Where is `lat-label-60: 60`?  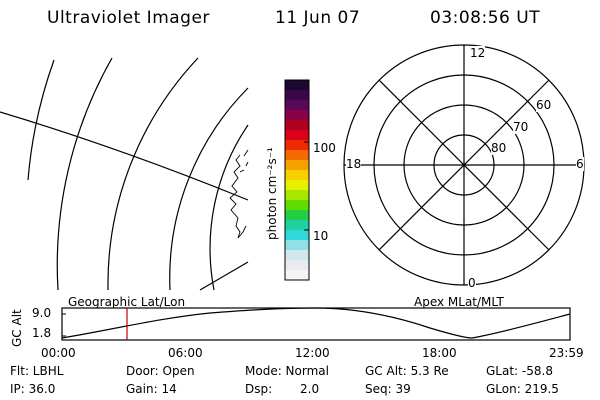
lat-label-60: 60 is located at coordinates (544, 105).